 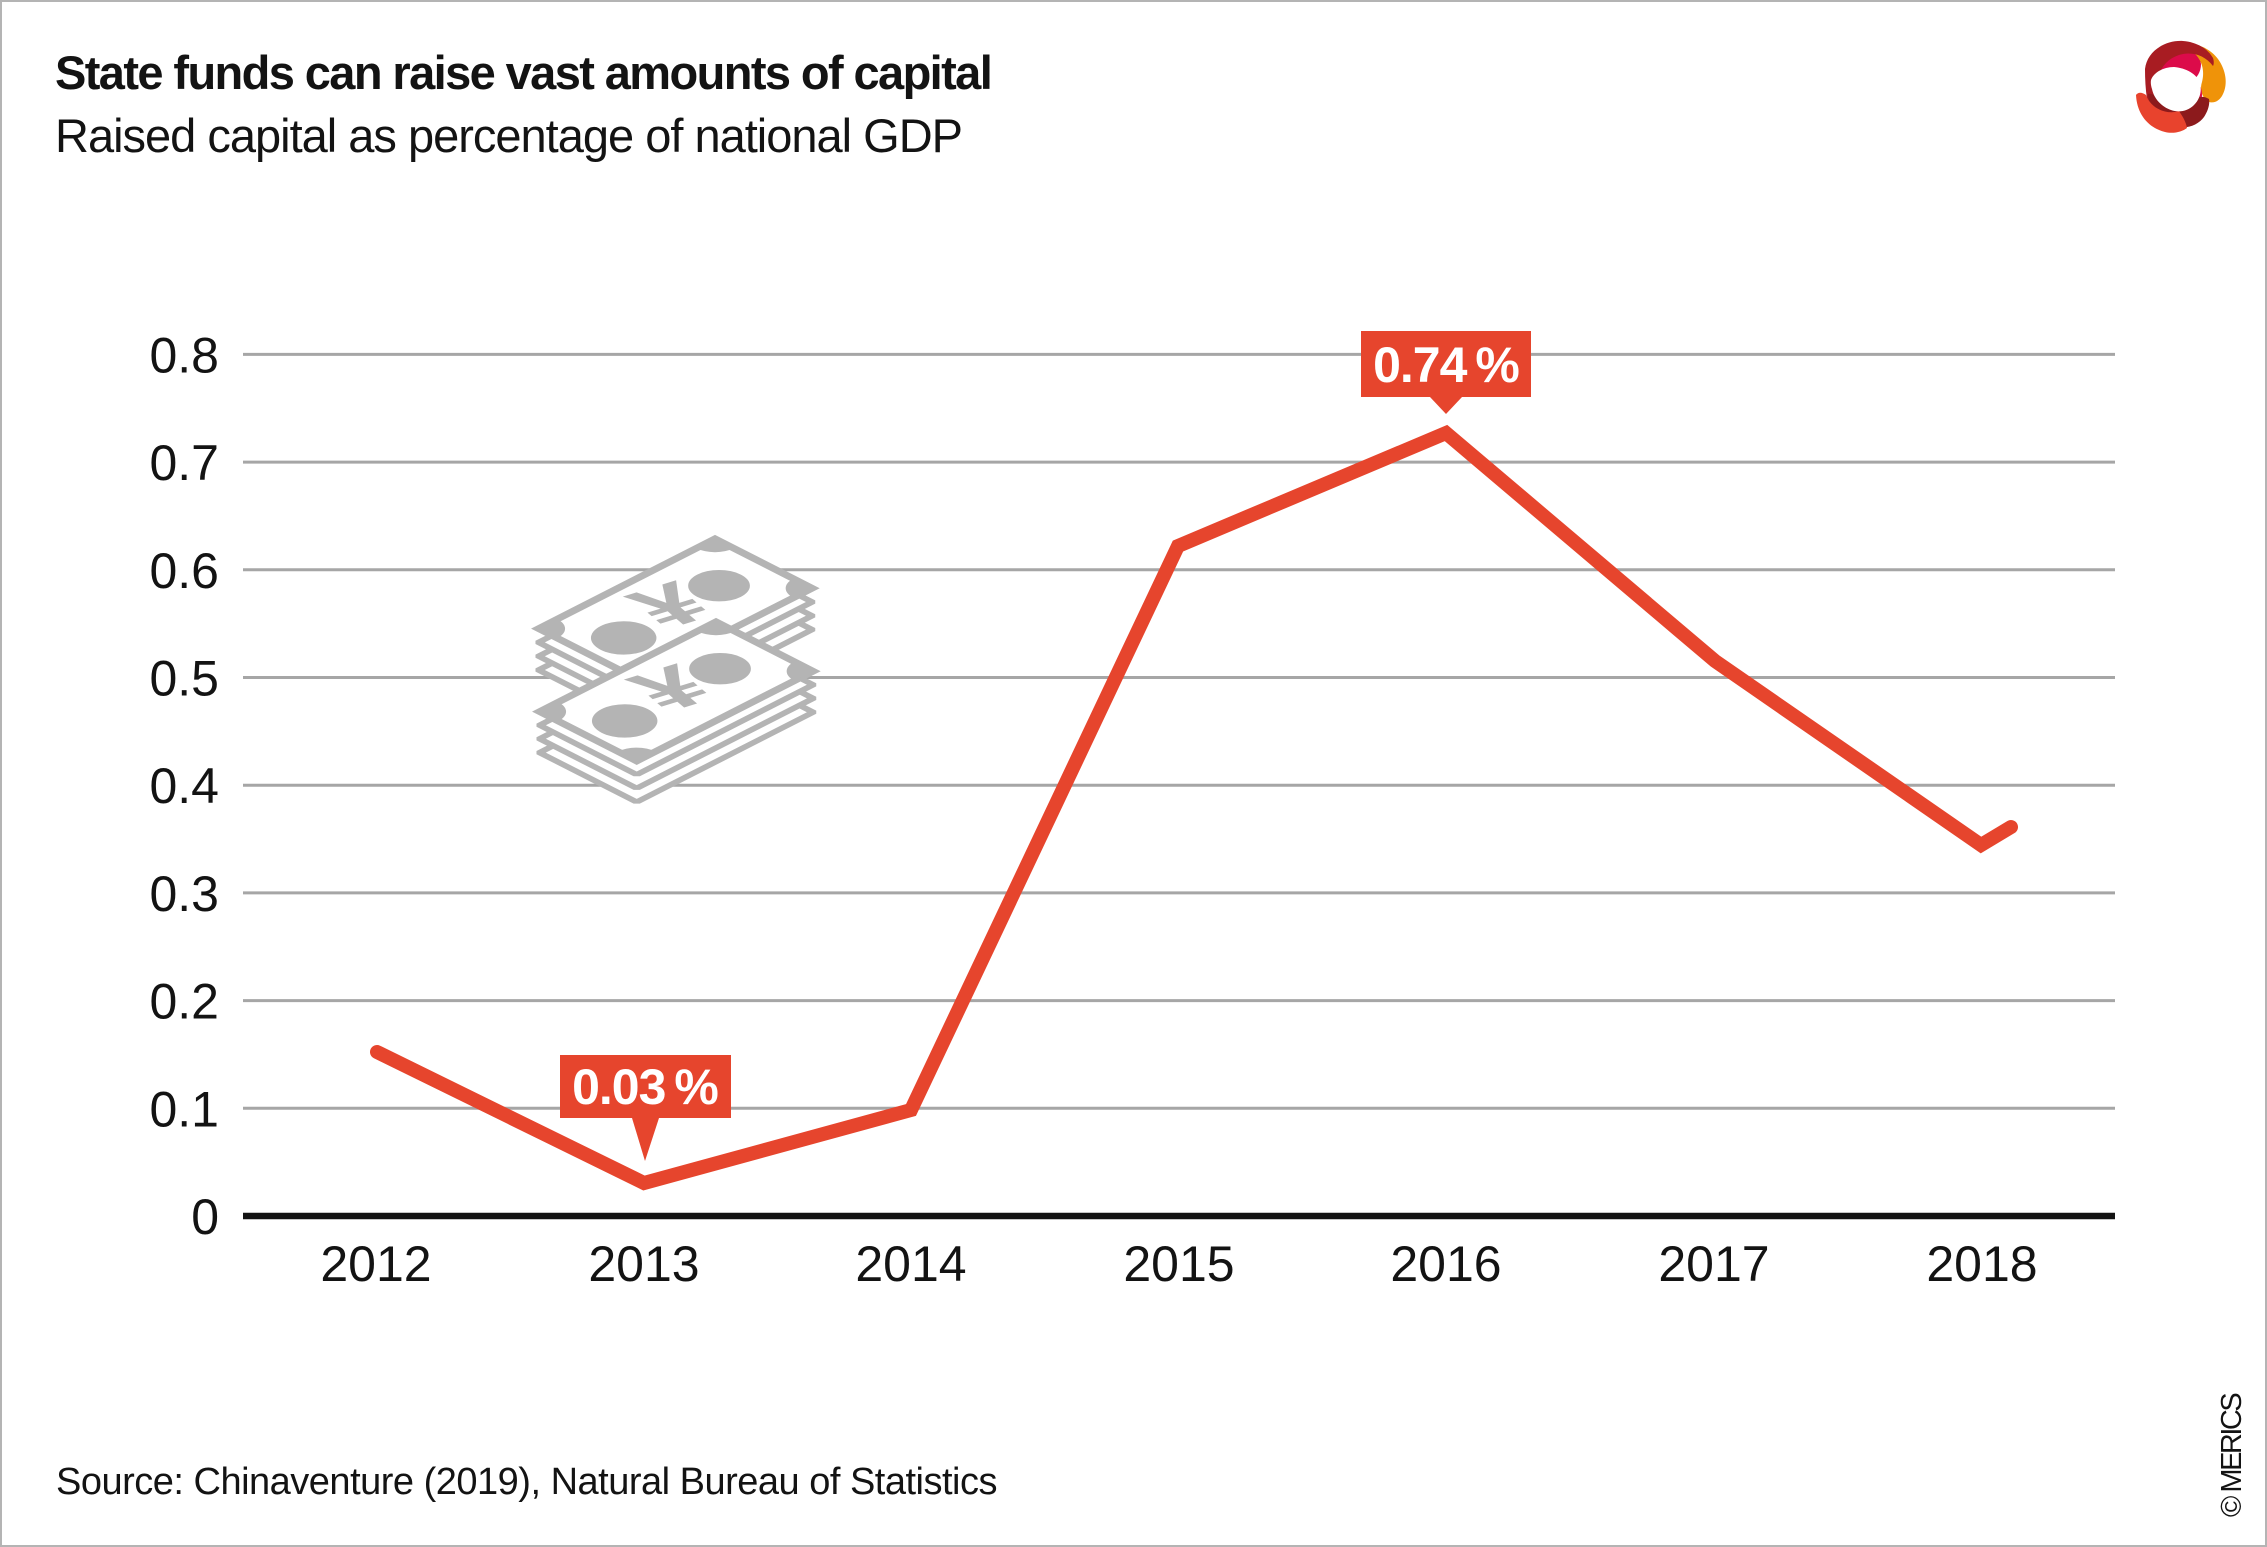 What do you see at coordinates (910, 1264) in the screenshot?
I see `svg-text: 2014` at bounding box center [910, 1264].